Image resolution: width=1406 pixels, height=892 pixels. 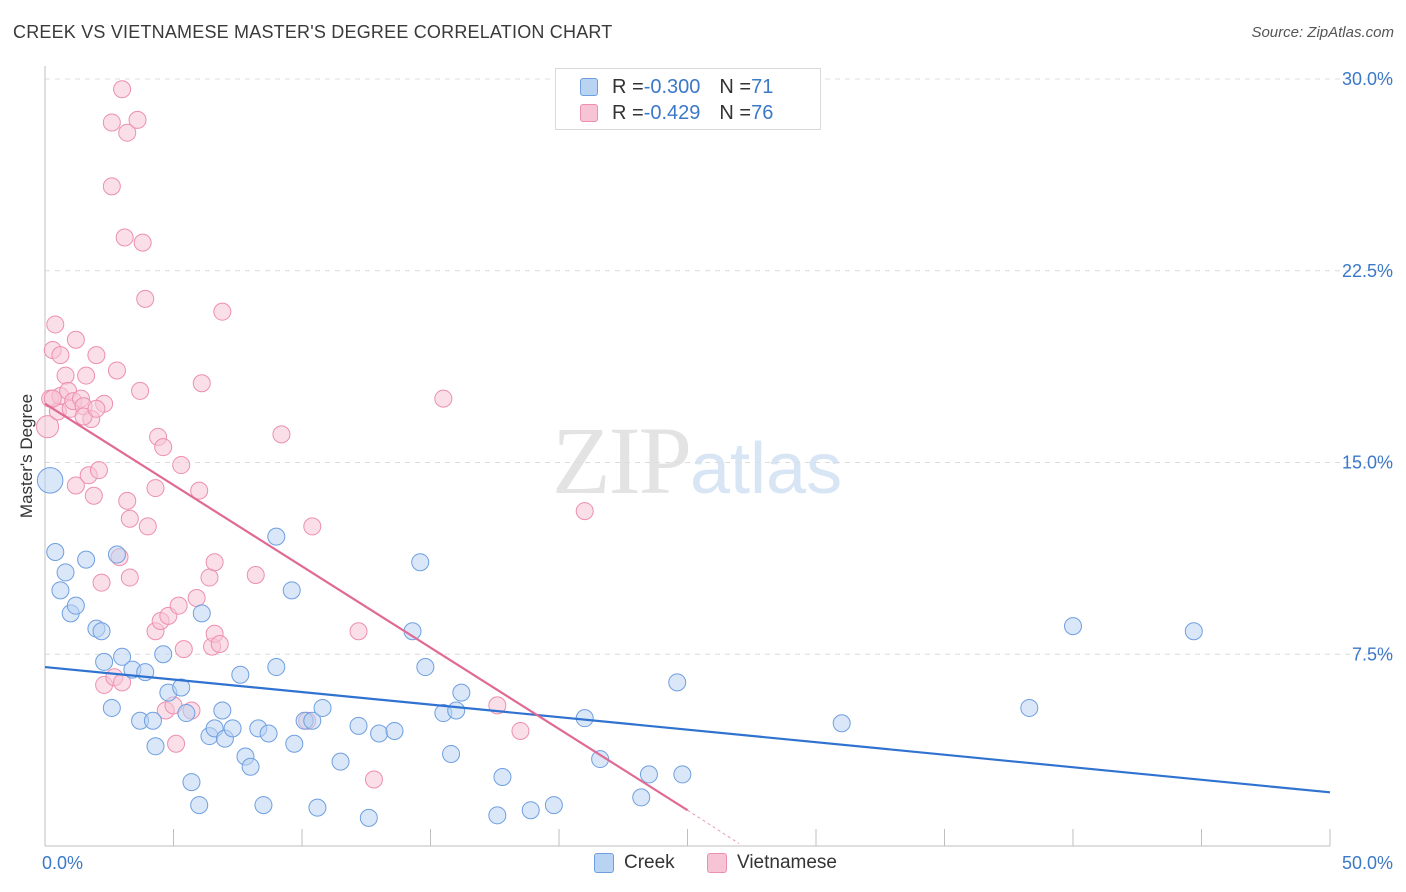 What do you see at coordinates (1367, 863) in the screenshot?
I see `x-tick-label: 50.0%` at bounding box center [1367, 863].